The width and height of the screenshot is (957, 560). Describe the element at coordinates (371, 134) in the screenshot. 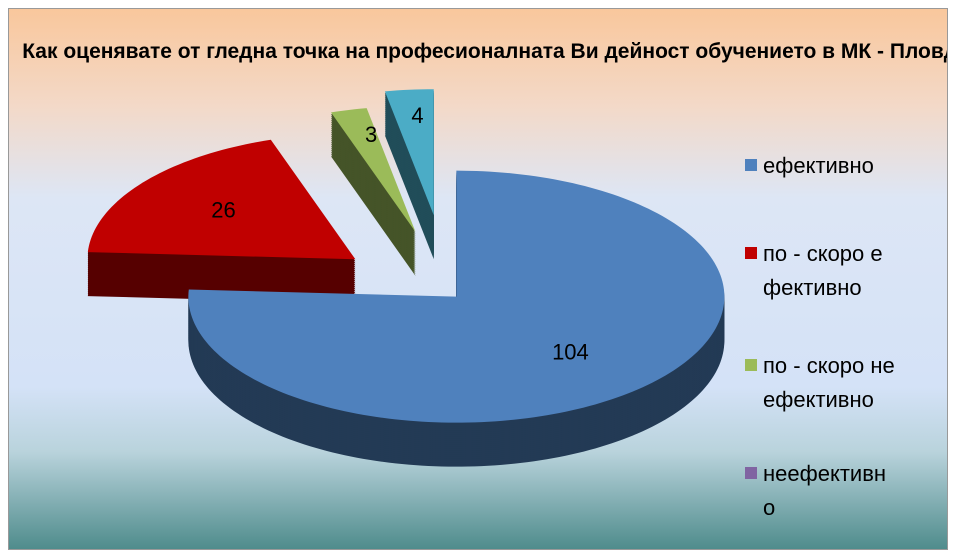

I see `data-label: 3` at that location.